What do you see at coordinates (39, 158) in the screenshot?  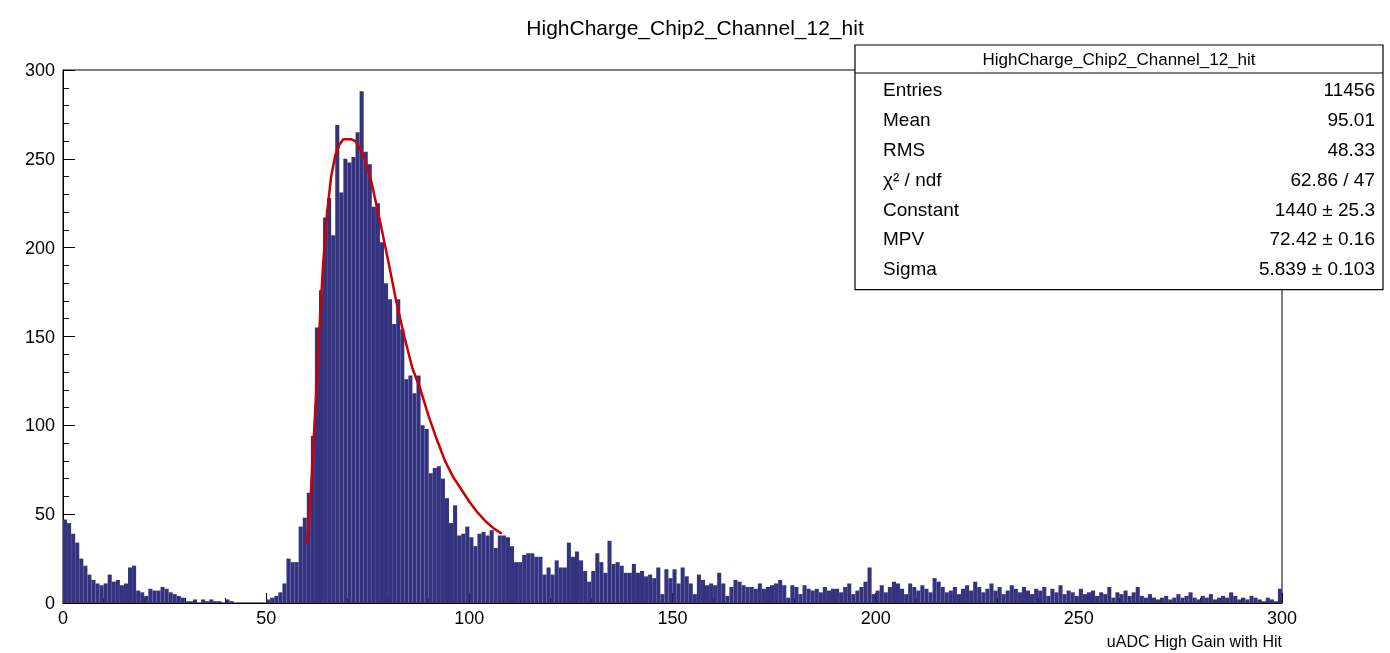 I see `y-tick-label: 250` at bounding box center [39, 158].